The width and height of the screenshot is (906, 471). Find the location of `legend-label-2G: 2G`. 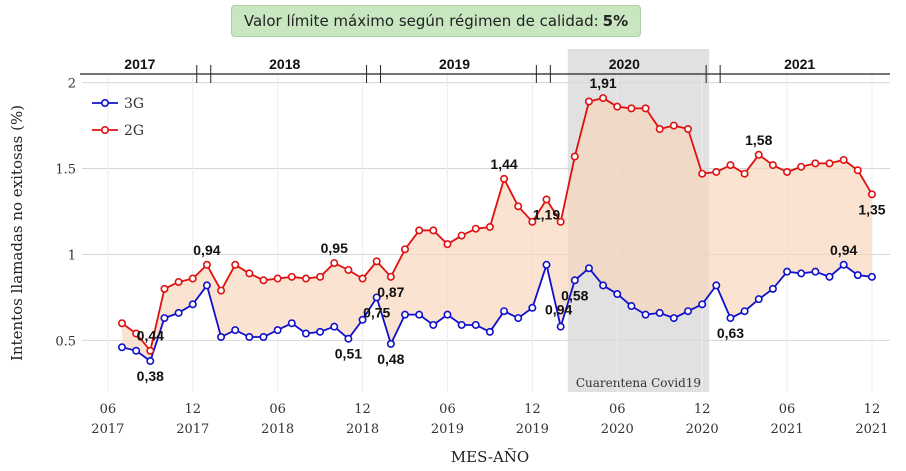

legend-label-2G: 2G is located at coordinates (134, 131).